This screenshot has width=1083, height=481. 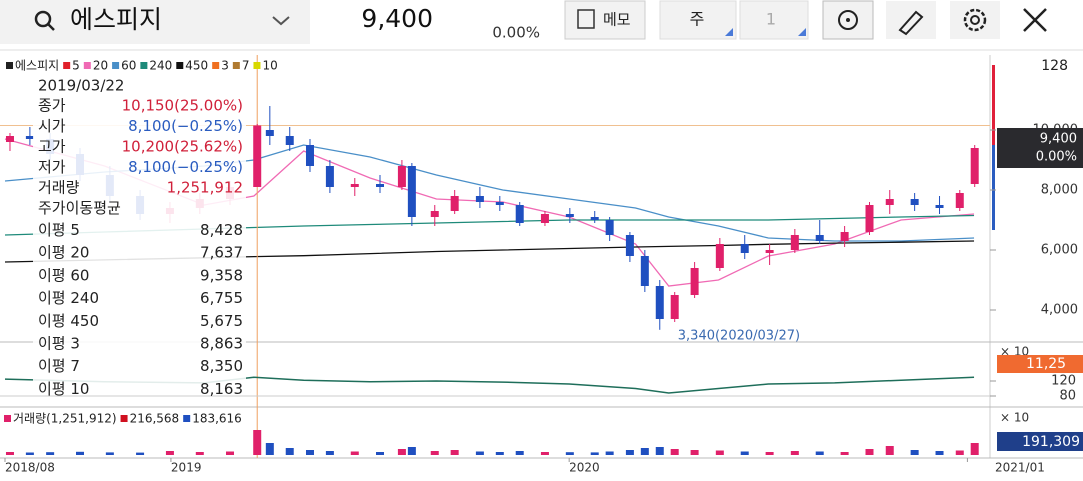 I want to click on volume-legend-label: 183,616, so click(x=217, y=419).